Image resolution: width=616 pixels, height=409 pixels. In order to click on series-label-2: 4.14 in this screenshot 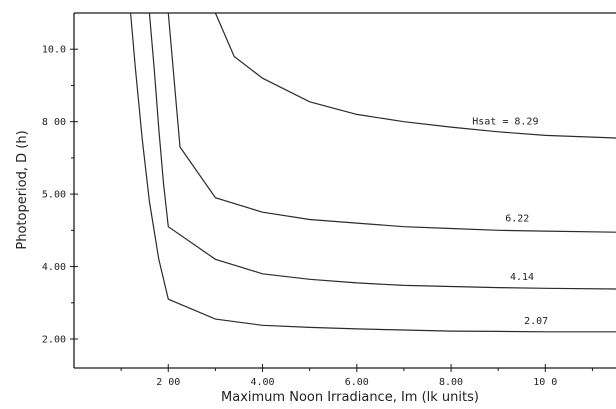, I will do `click(522, 277)`.